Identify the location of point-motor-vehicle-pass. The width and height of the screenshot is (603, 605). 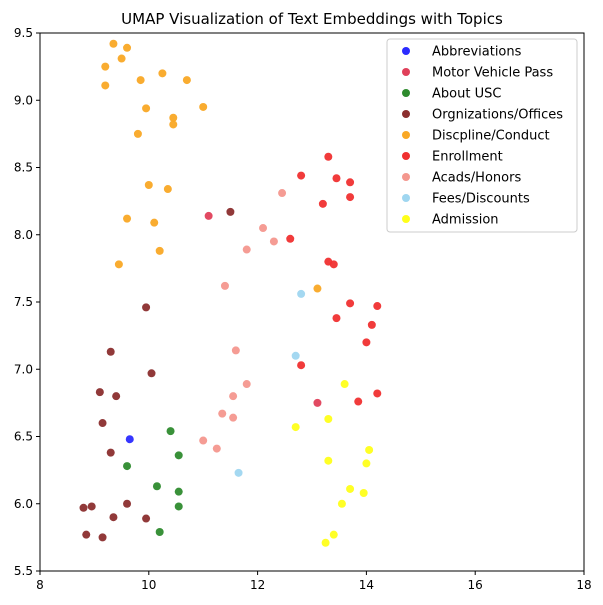
(317, 402).